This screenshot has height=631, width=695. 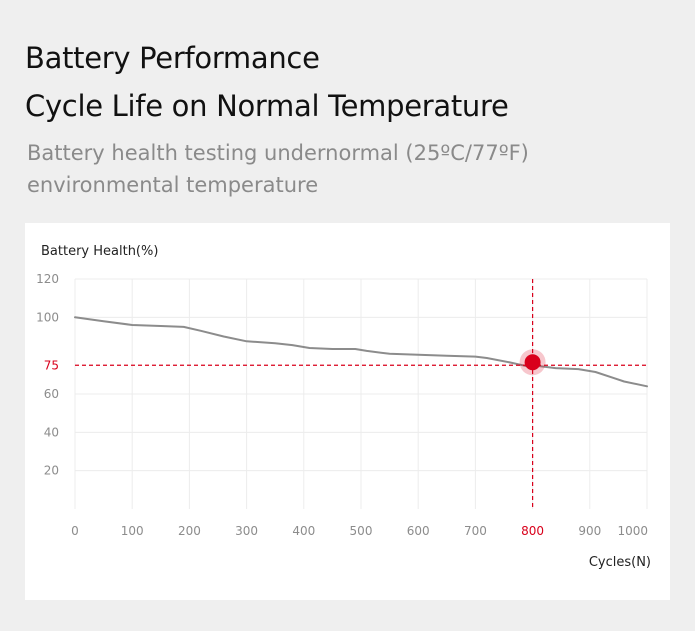 I want to click on x-tick-label: 400, so click(x=303, y=531).